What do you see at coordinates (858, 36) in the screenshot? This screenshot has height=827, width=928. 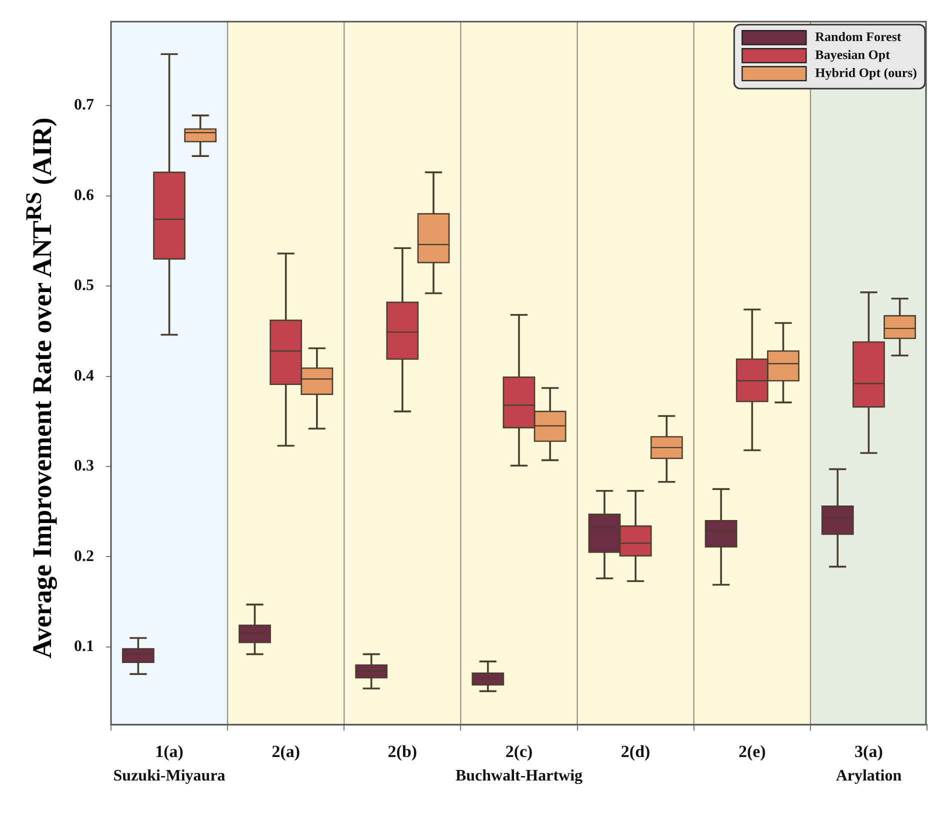 I see `legend-label: Random Forest` at bounding box center [858, 36].